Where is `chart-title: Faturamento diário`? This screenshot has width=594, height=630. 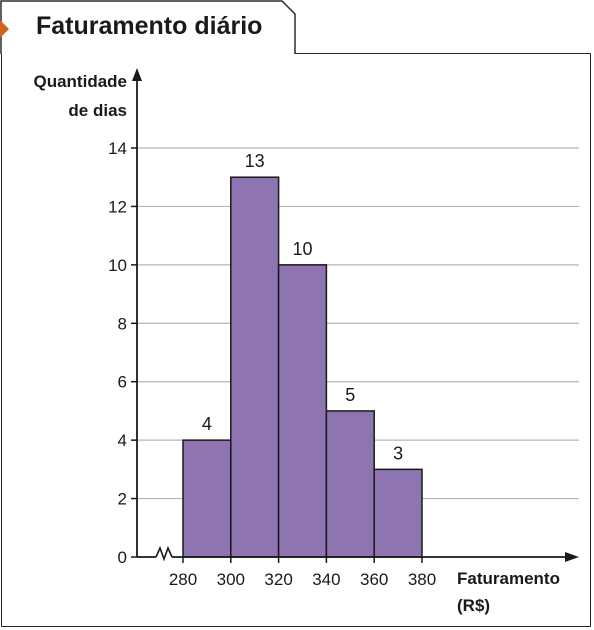 chart-title: Faturamento diário is located at coordinates (149, 26).